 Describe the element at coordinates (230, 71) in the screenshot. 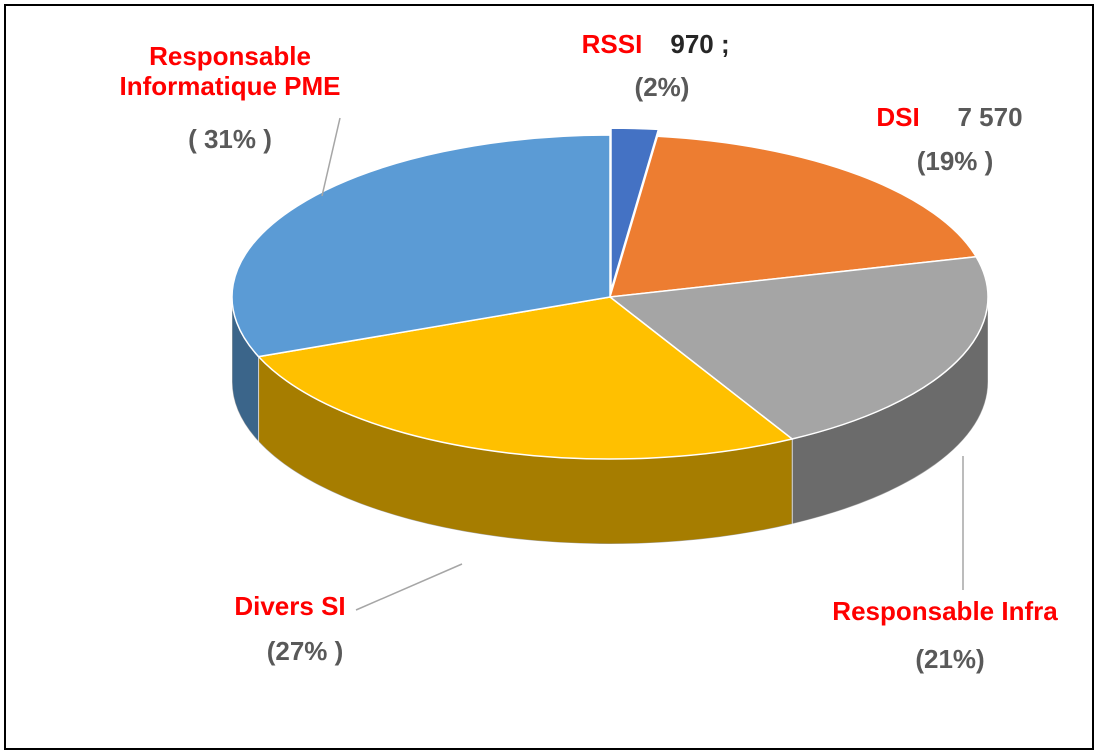

I see `label-name: Responsable Informatique PME` at that location.